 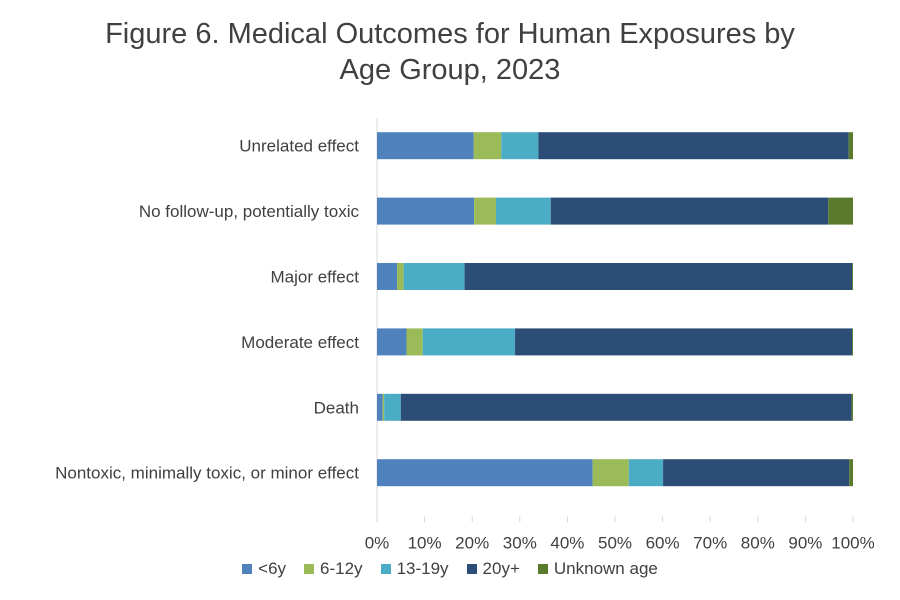 What do you see at coordinates (472, 542) in the screenshot?
I see `x-tick-label: 20%` at bounding box center [472, 542].